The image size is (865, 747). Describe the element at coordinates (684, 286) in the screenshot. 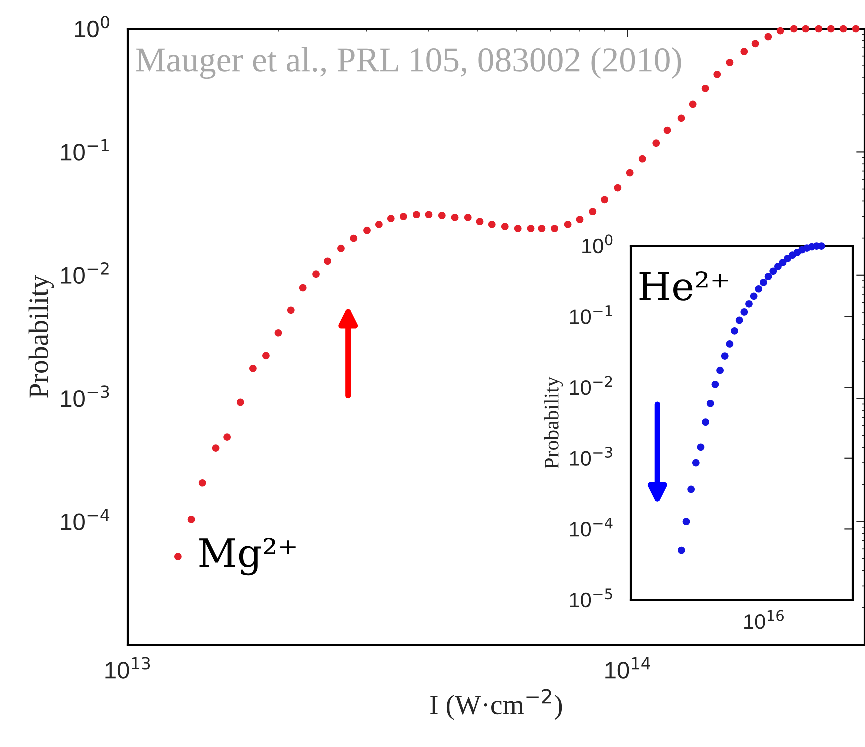

I see `series-label: He²⁺` at that location.